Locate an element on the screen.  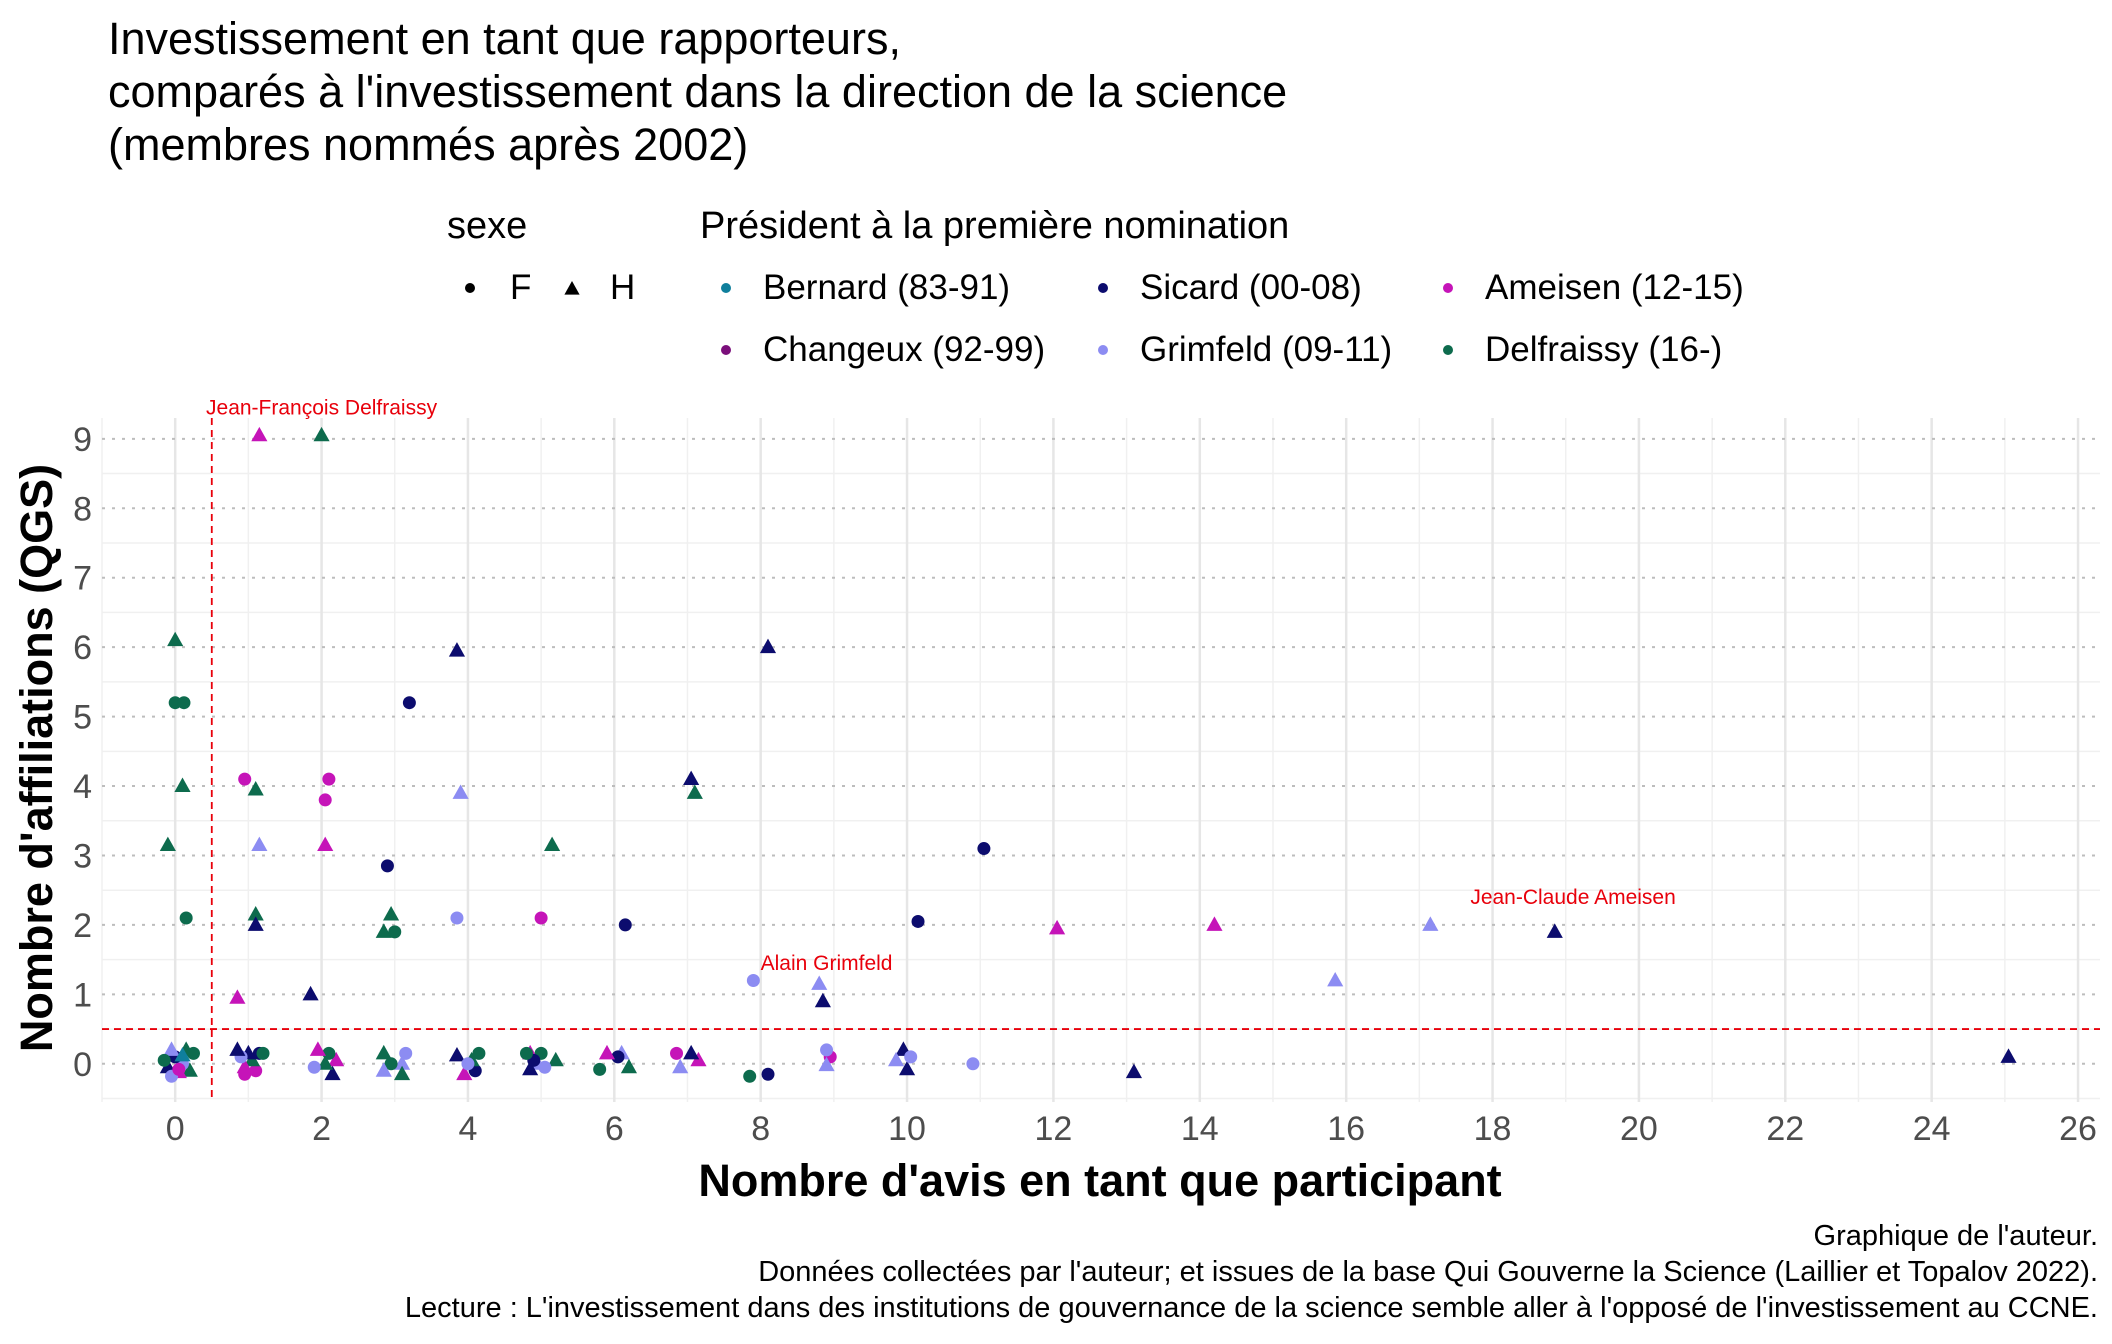
legend-key-ameisen is located at coordinates (1448, 288).